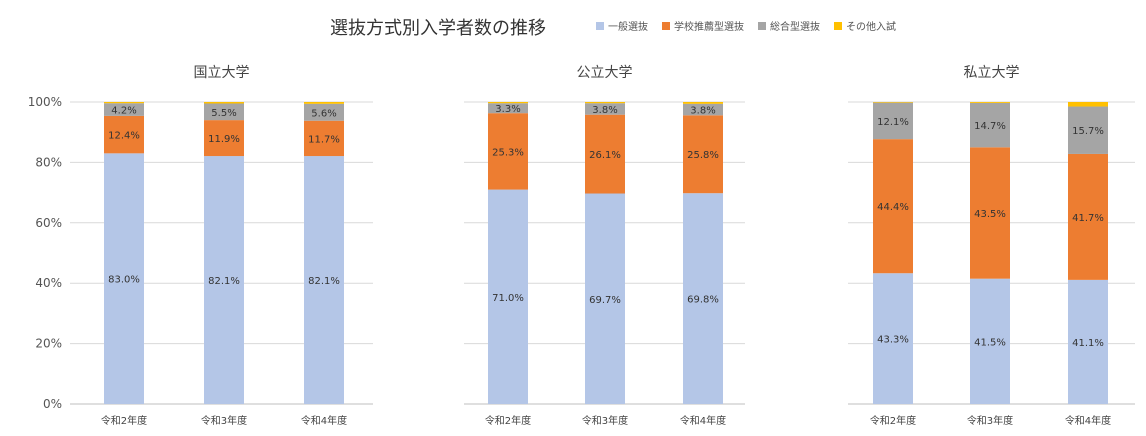  Describe the element at coordinates (48, 223) in the screenshot. I see `y-tick-label-kokuritsu: 60%` at that location.